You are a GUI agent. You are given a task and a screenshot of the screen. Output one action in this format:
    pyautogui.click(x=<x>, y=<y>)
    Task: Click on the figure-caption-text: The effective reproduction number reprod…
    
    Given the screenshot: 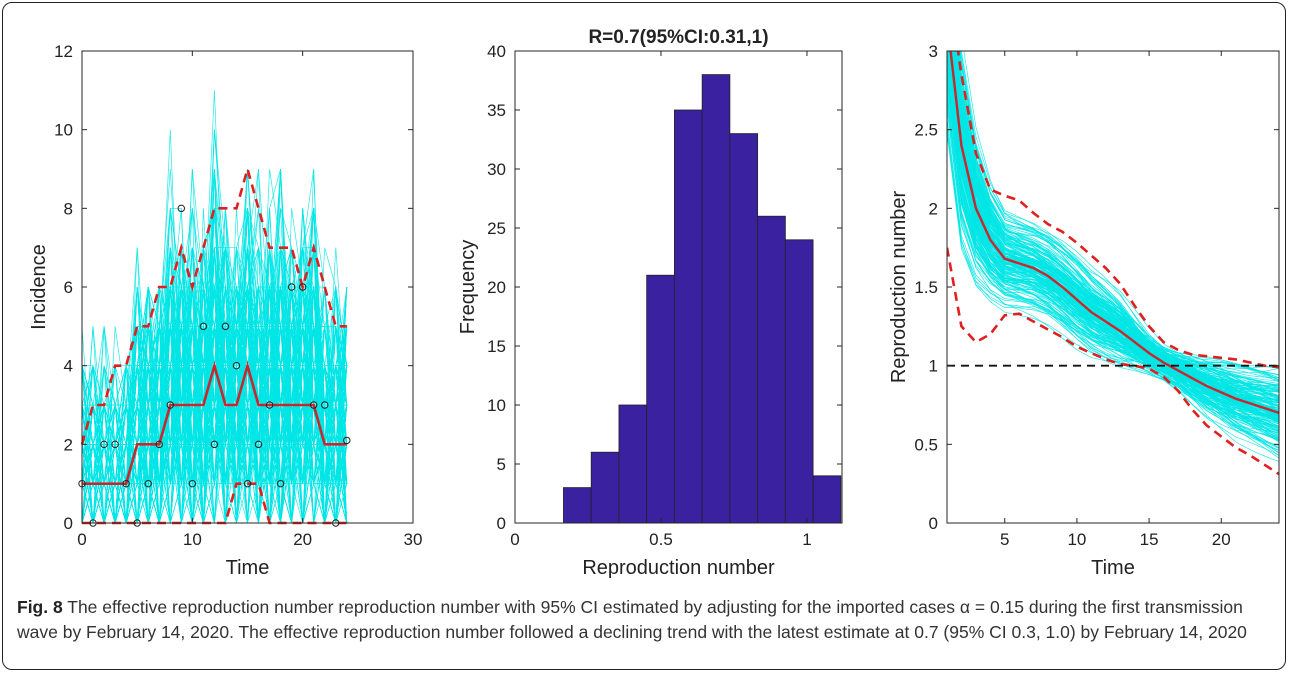 What is the action you would take?
    pyautogui.click(x=632, y=619)
    